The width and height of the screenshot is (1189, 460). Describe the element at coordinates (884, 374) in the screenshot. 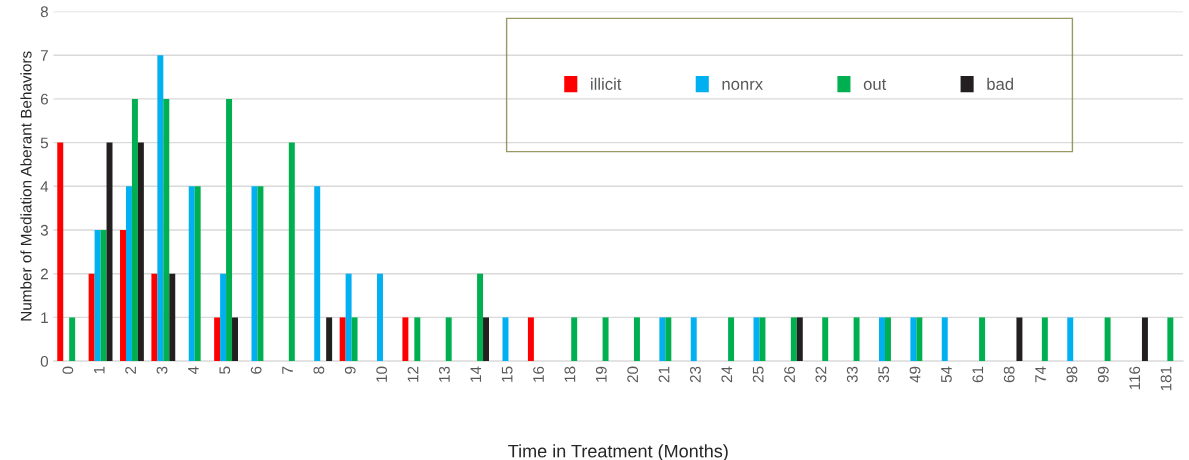

I see `x-tick-label: 35` at that location.